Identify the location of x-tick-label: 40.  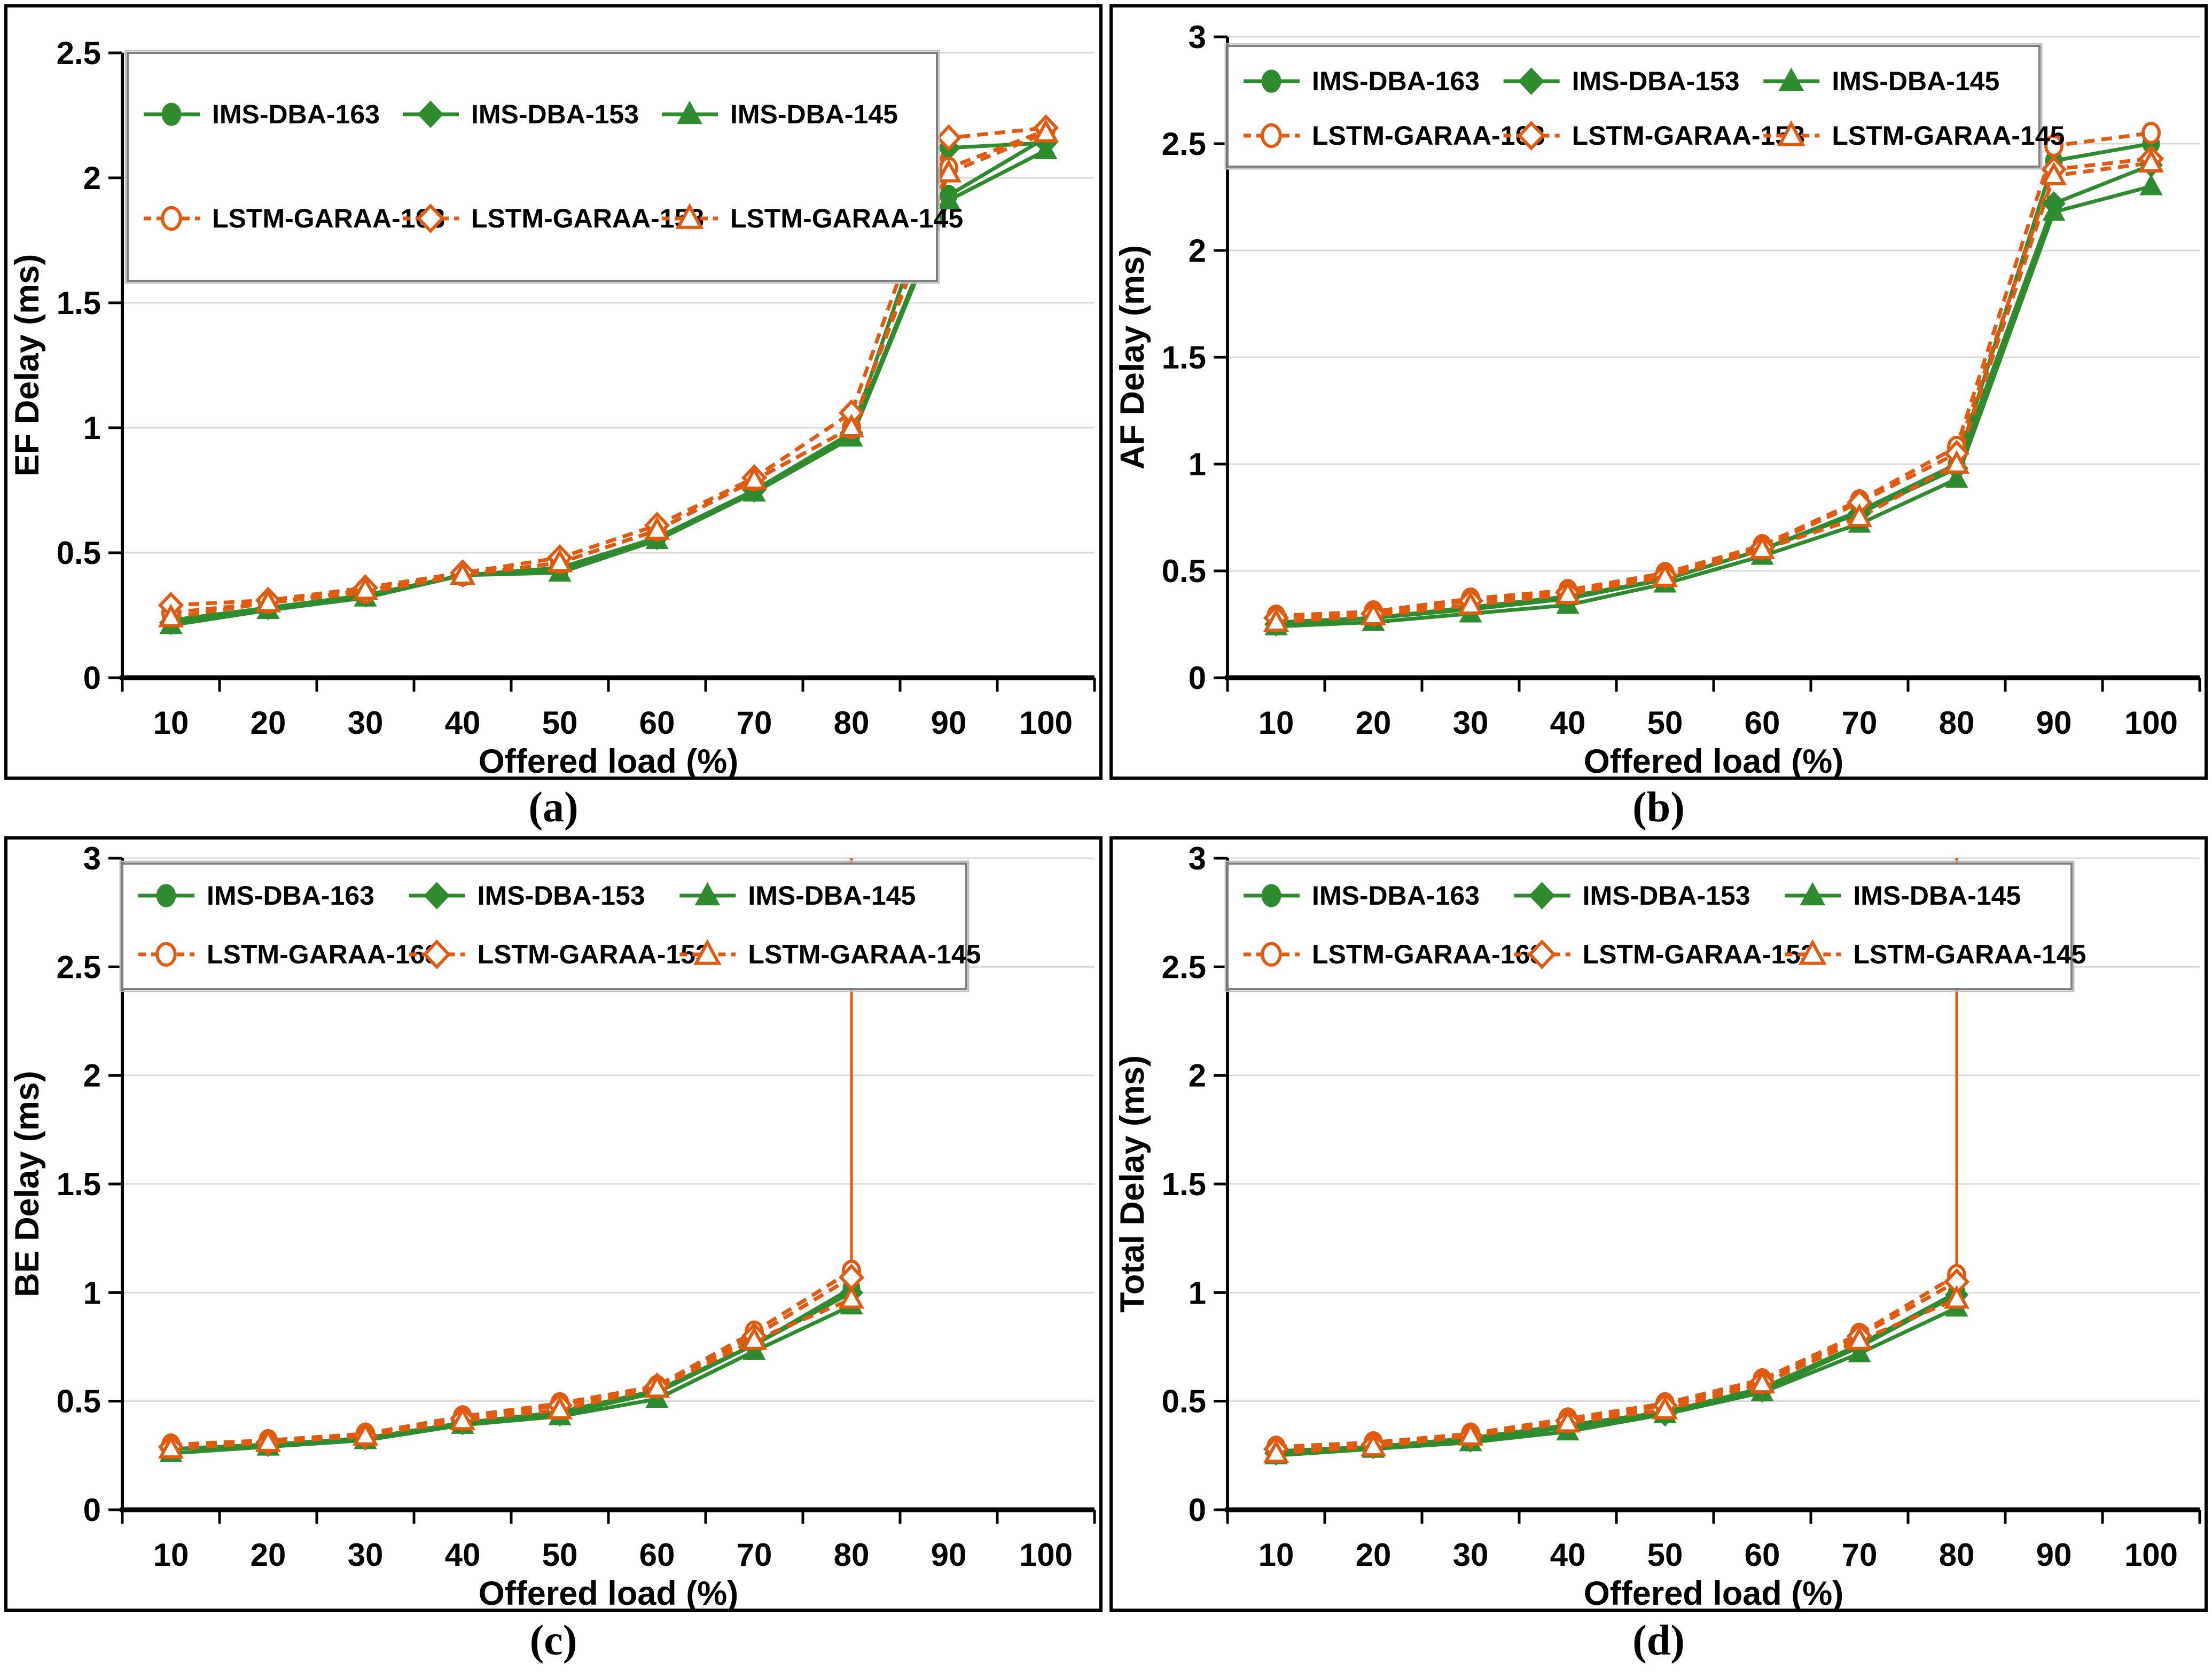
(463, 723).